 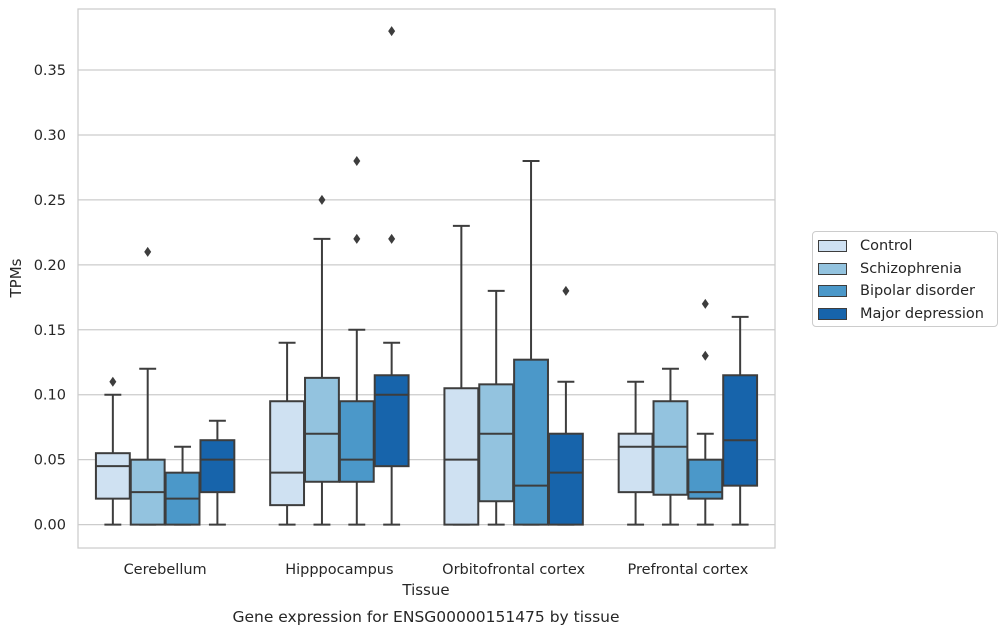 I want to click on y-tick-label: 0.25, so click(x=50, y=201).